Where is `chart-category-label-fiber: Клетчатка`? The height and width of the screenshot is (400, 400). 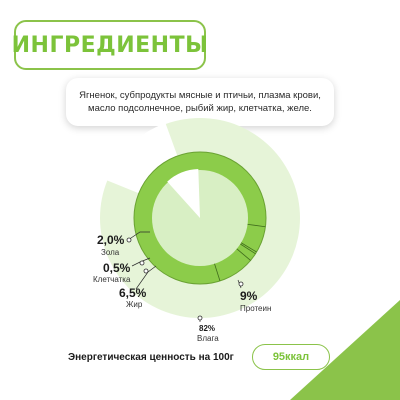
chart-category-label-fiber: Клетчатка is located at coordinates (112, 279).